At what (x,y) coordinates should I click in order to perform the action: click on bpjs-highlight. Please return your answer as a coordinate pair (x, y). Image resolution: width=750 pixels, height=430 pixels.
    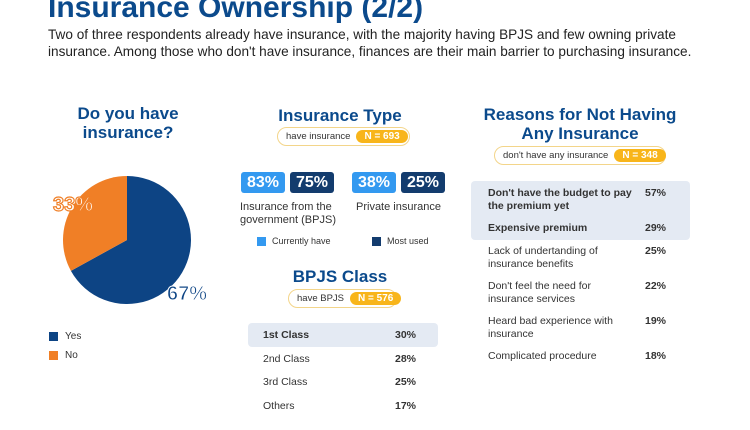
    Looking at the image, I should click on (343, 335).